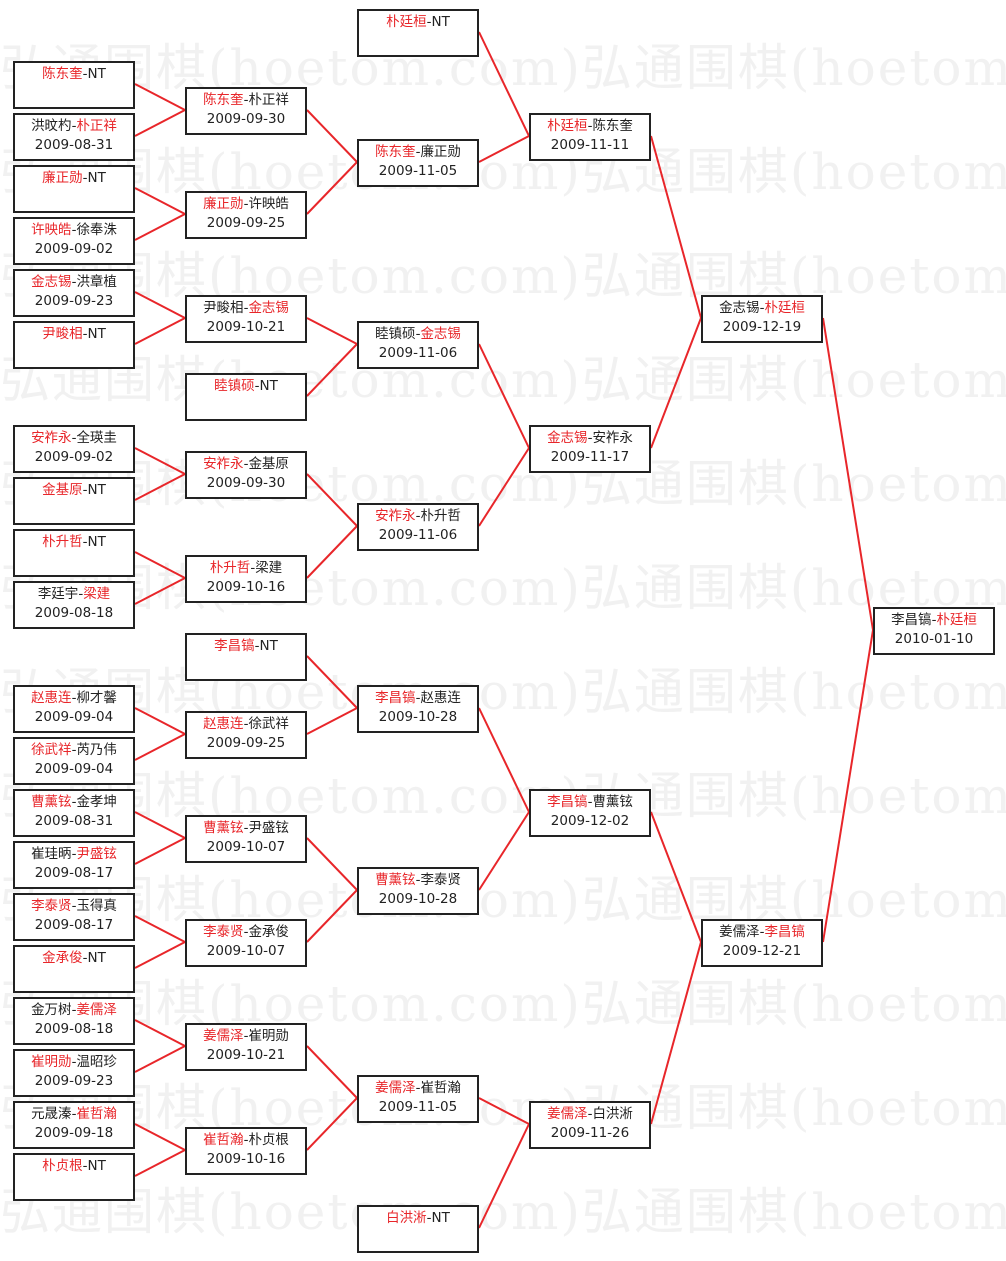 This screenshot has width=1006, height=1261. Describe the element at coordinates (268, 100) in the screenshot. I see `player-2: 朴正祥` at that location.